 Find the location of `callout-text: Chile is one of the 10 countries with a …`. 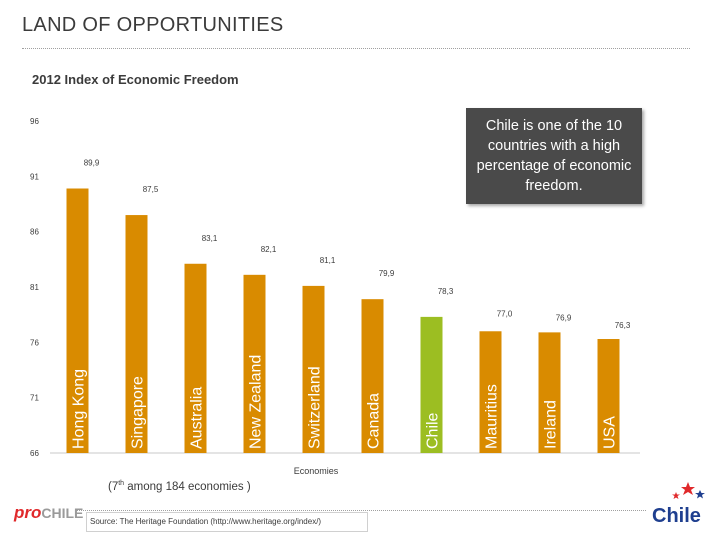

callout-text: Chile is one of the 10 countries with a … is located at coordinates (554, 156).